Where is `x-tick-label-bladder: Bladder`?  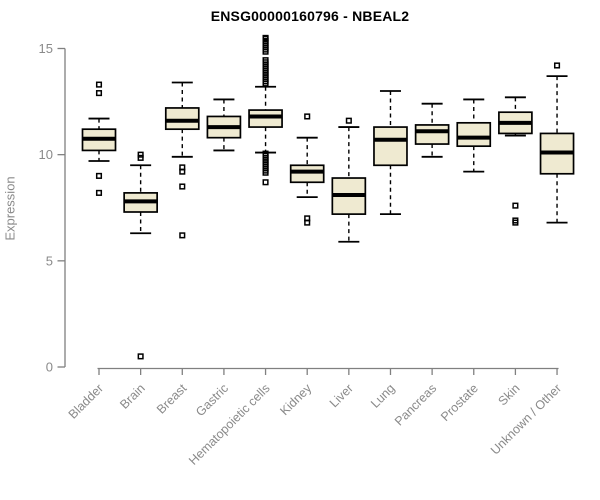 x-tick-label-bladder: Bladder is located at coordinates (86, 401).